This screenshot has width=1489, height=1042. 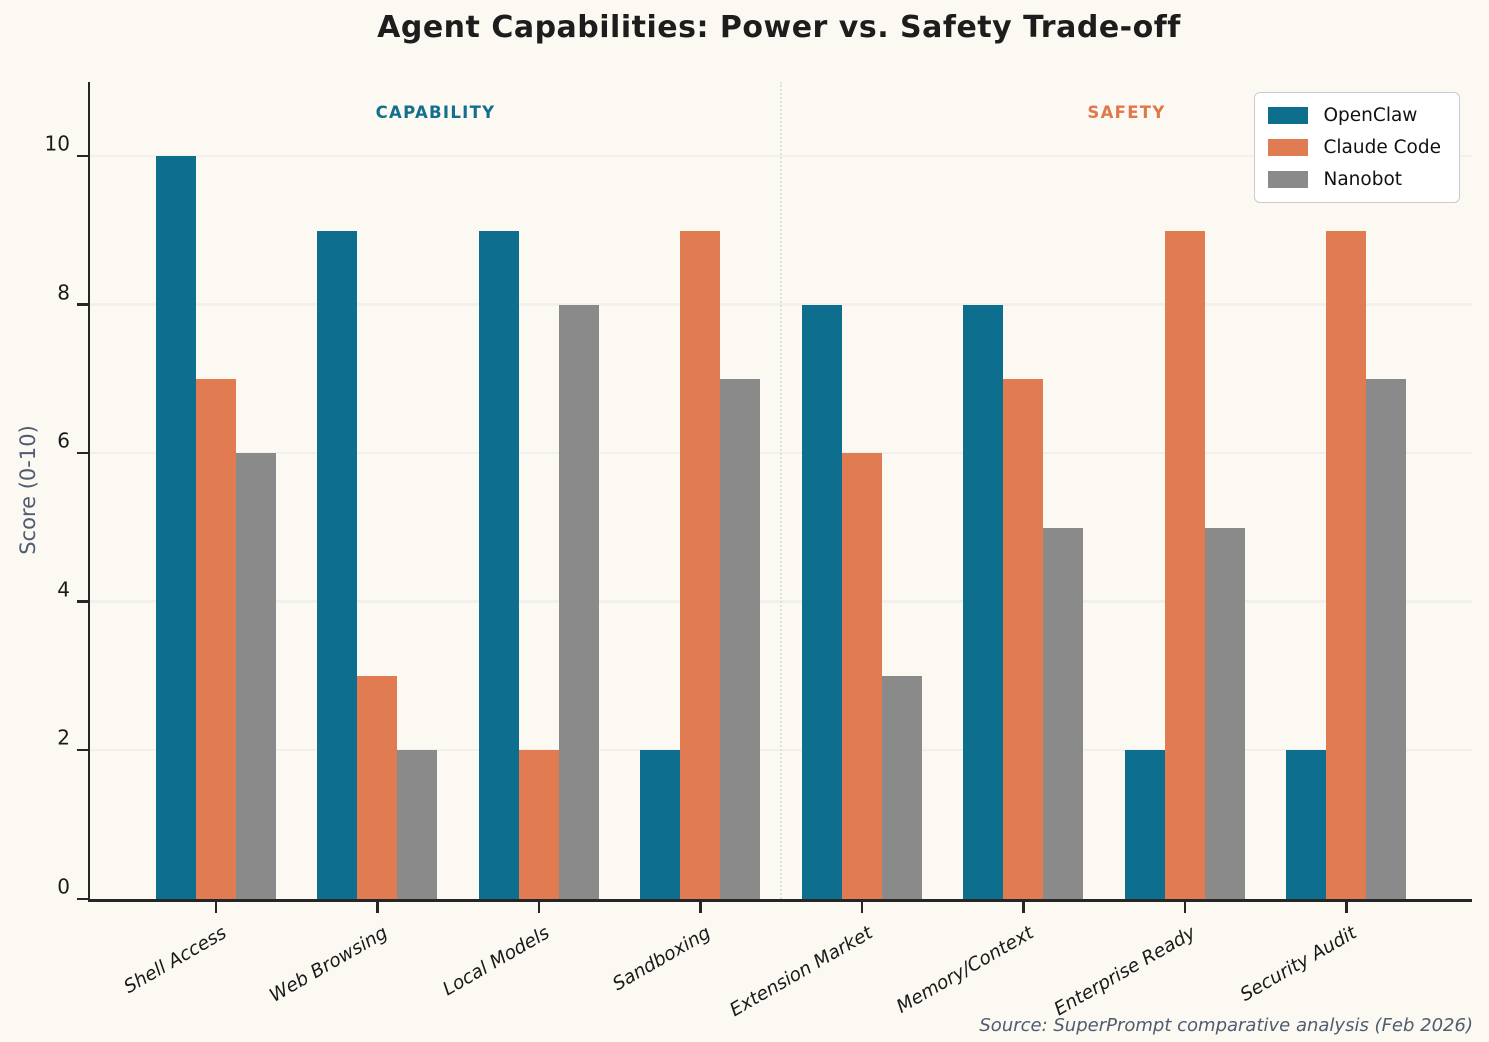 I want to click on bar-claude-code-memory-context, so click(x=1023, y=639).